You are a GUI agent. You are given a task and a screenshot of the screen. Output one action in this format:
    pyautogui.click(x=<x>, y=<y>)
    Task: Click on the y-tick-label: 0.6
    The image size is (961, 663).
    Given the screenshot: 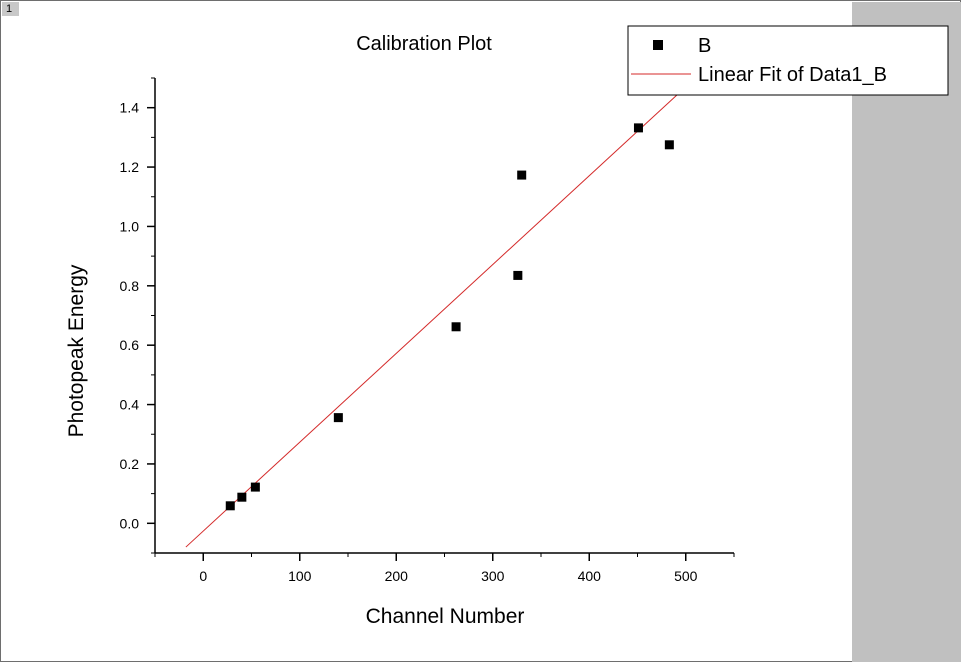 What is the action you would take?
    pyautogui.click(x=130, y=345)
    